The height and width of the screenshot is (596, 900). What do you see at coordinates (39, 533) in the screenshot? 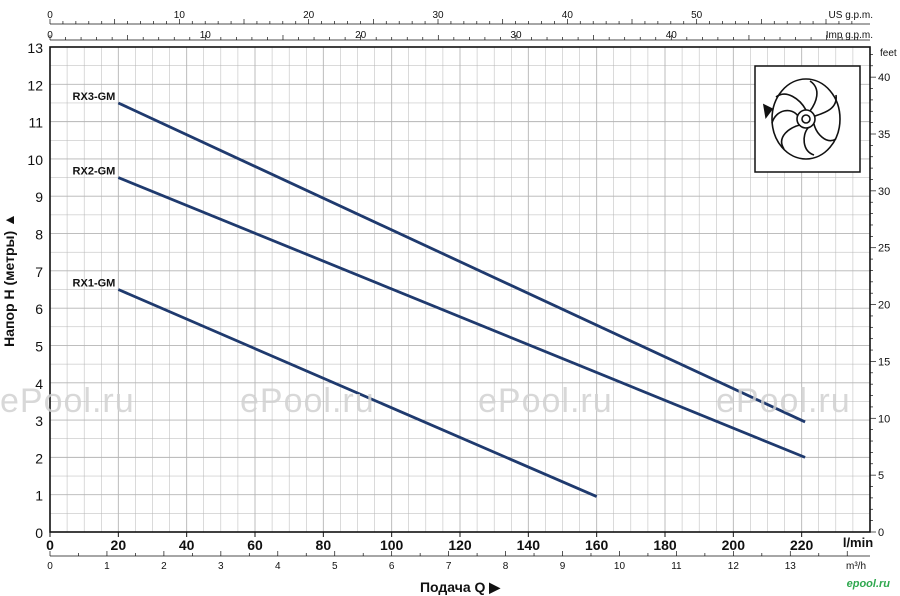
I see `y-tick-label: 0` at bounding box center [39, 533].